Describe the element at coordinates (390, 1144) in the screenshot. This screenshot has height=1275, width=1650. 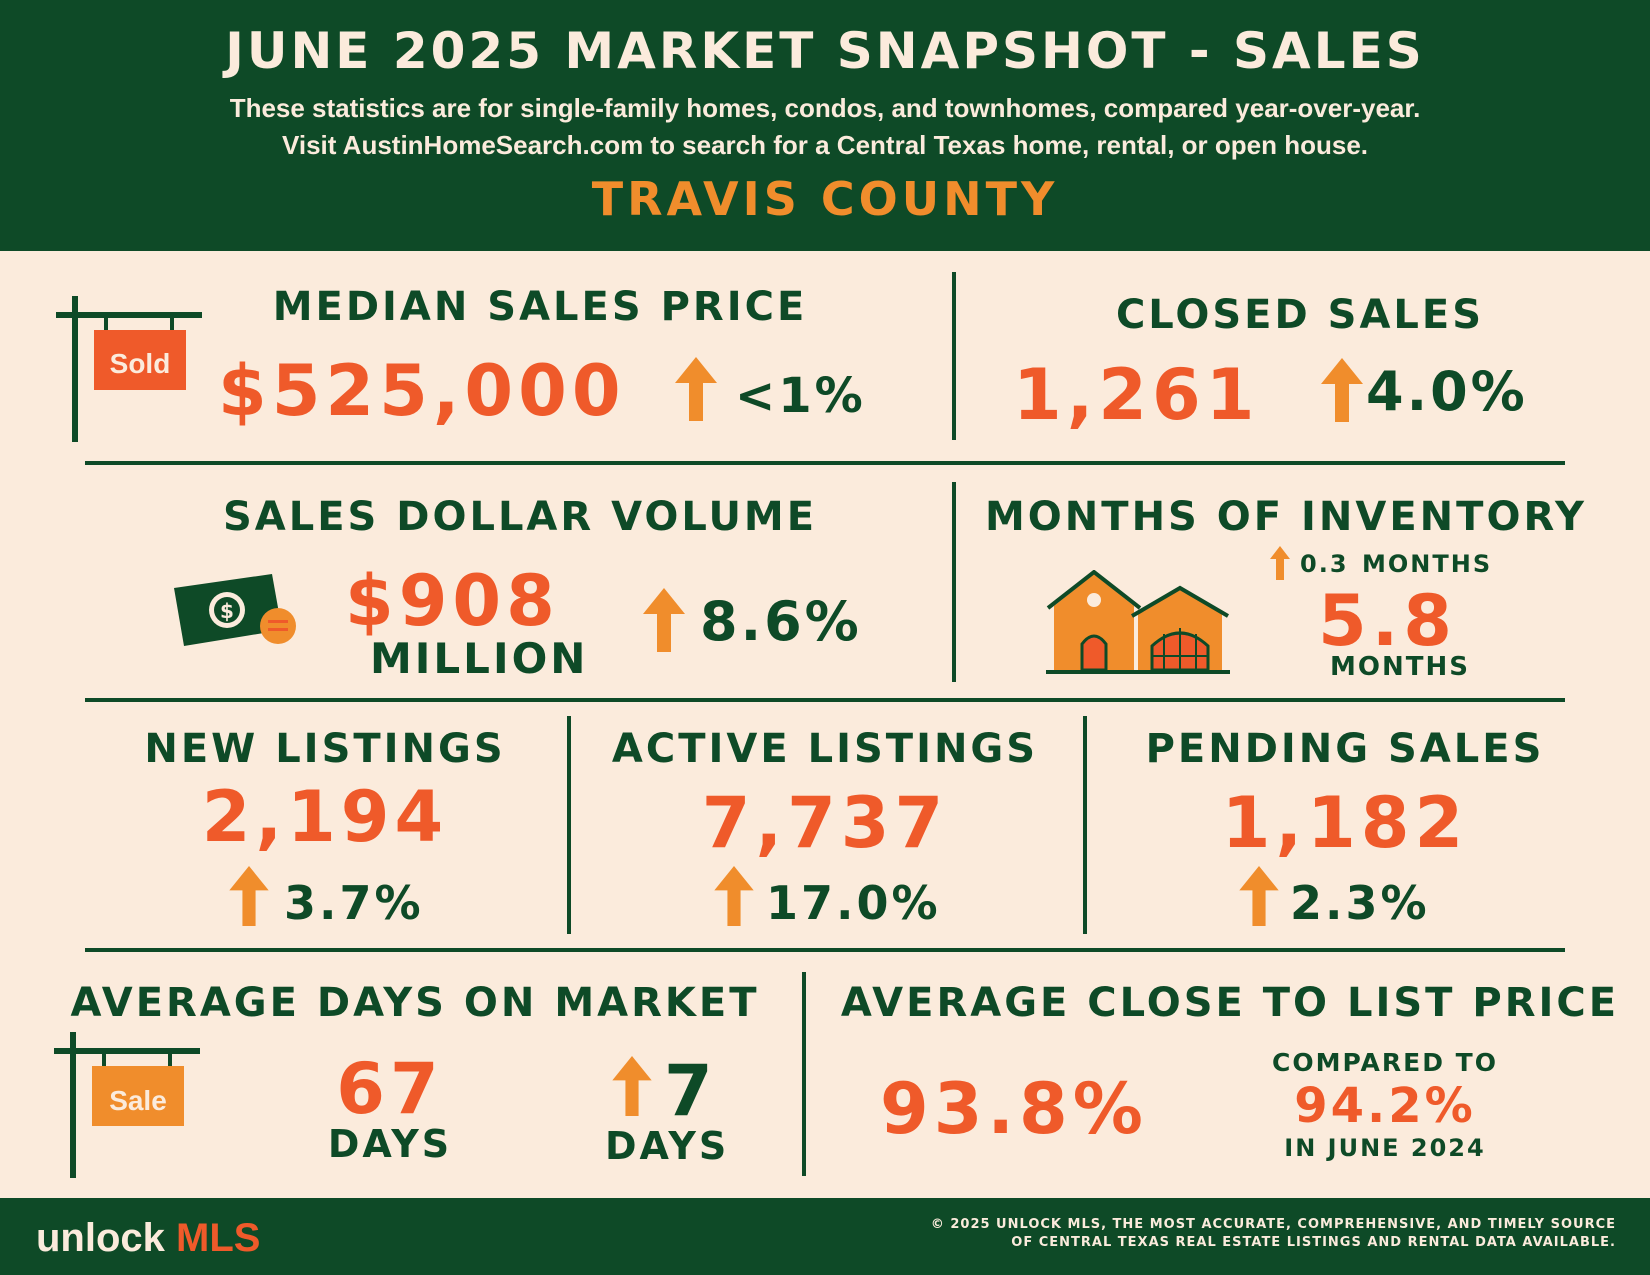
I see `avg-days-on-market-unit: DAYS` at that location.